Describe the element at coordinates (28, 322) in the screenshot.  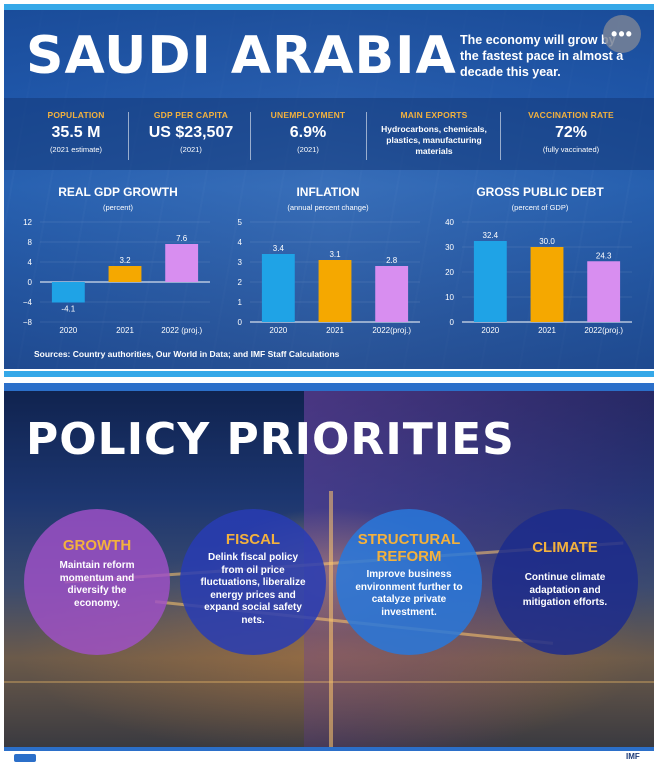
I see `y-tick-label: −8` at that location.